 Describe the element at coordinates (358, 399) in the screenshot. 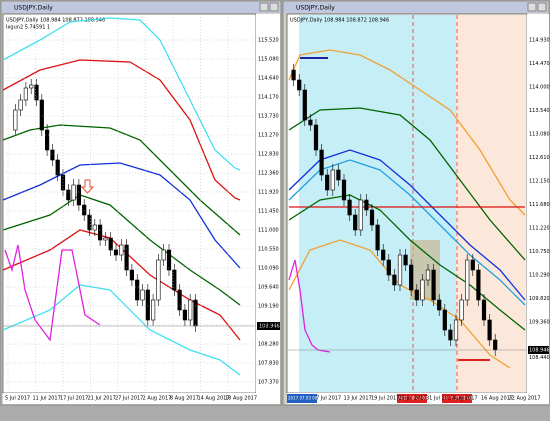

I see `date-label: 13 Jul 2017` at that location.